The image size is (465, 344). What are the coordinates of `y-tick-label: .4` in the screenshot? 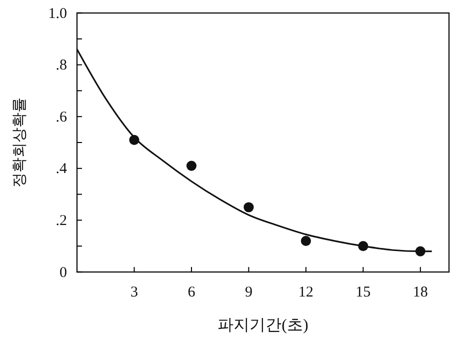 It's located at (62, 169).